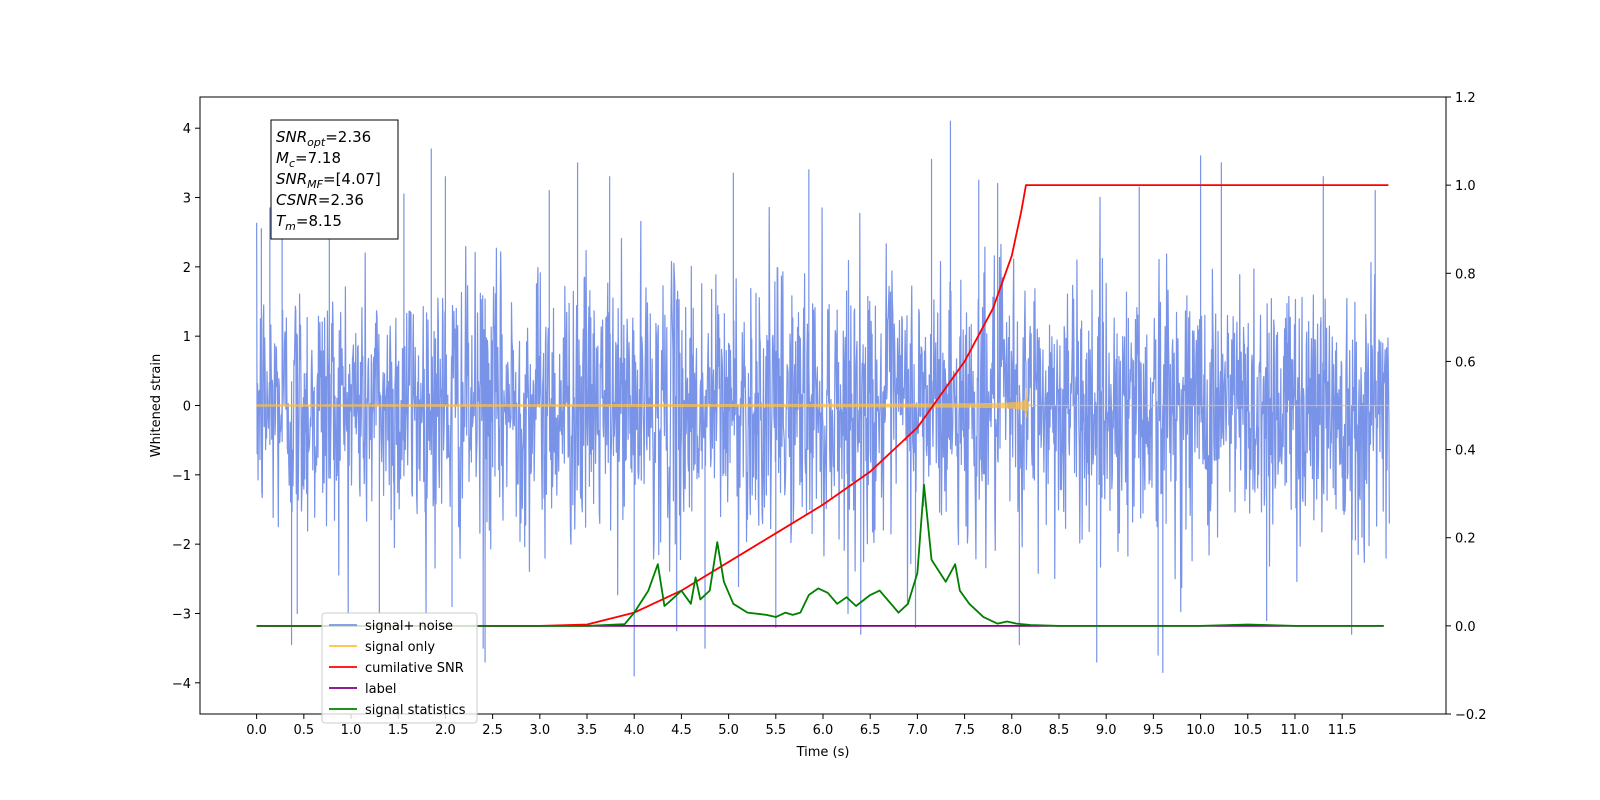 This screenshot has height=800, width=1600. I want to click on legend-entry-label: signal+ noise, so click(409, 626).